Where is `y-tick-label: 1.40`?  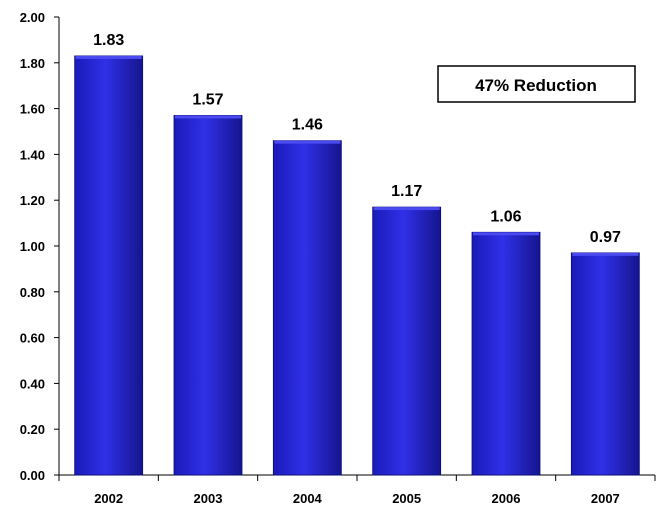 y-tick-label: 1.40 is located at coordinates (32, 154).